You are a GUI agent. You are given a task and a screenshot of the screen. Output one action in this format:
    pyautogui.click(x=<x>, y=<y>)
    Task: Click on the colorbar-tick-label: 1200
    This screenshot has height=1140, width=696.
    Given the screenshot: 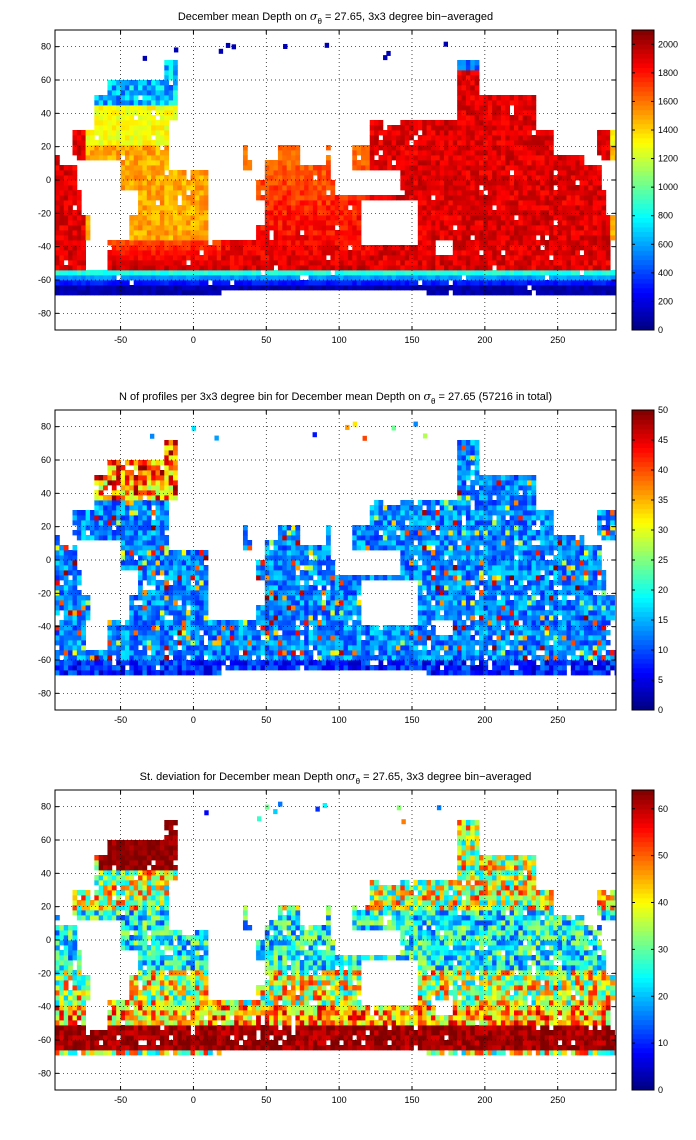 What is the action you would take?
    pyautogui.click(x=668, y=159)
    